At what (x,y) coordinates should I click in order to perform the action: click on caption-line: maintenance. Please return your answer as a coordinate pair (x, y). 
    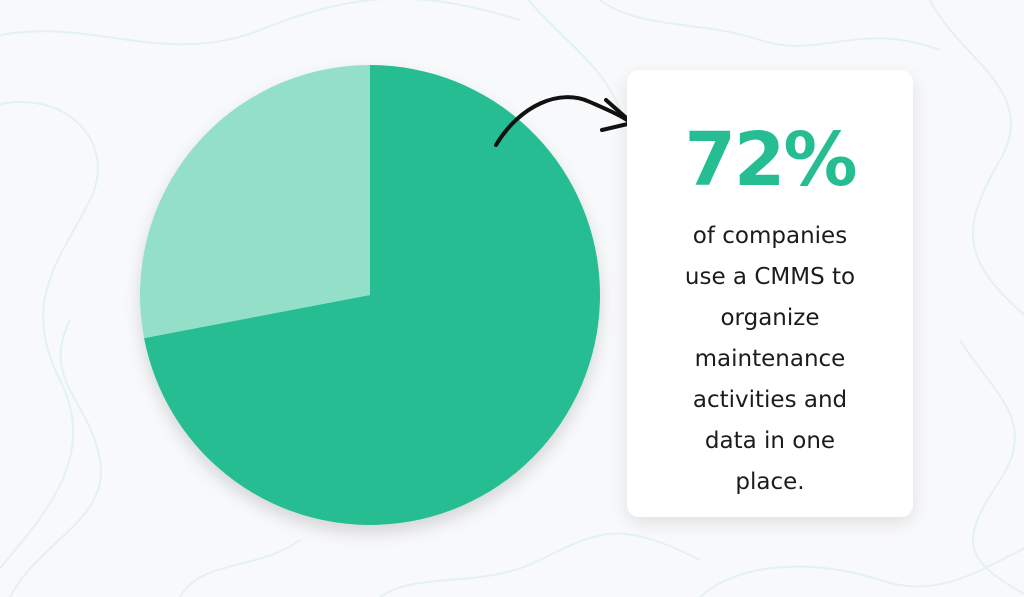
    Looking at the image, I should click on (770, 359).